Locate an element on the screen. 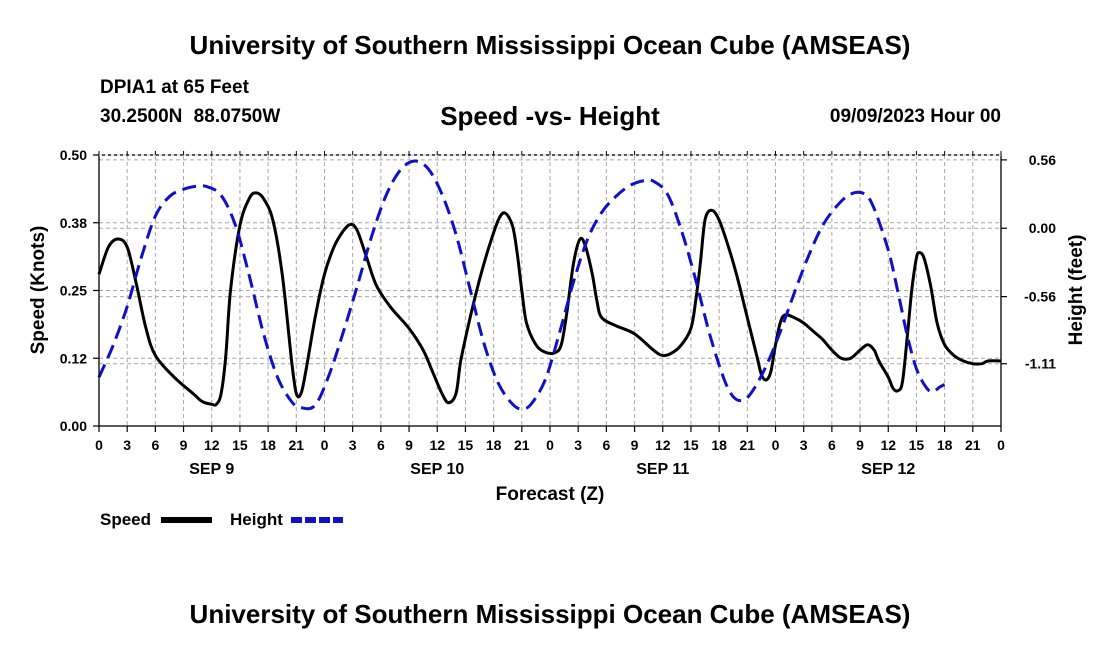  legend: Speed Height is located at coordinates (221, 519).